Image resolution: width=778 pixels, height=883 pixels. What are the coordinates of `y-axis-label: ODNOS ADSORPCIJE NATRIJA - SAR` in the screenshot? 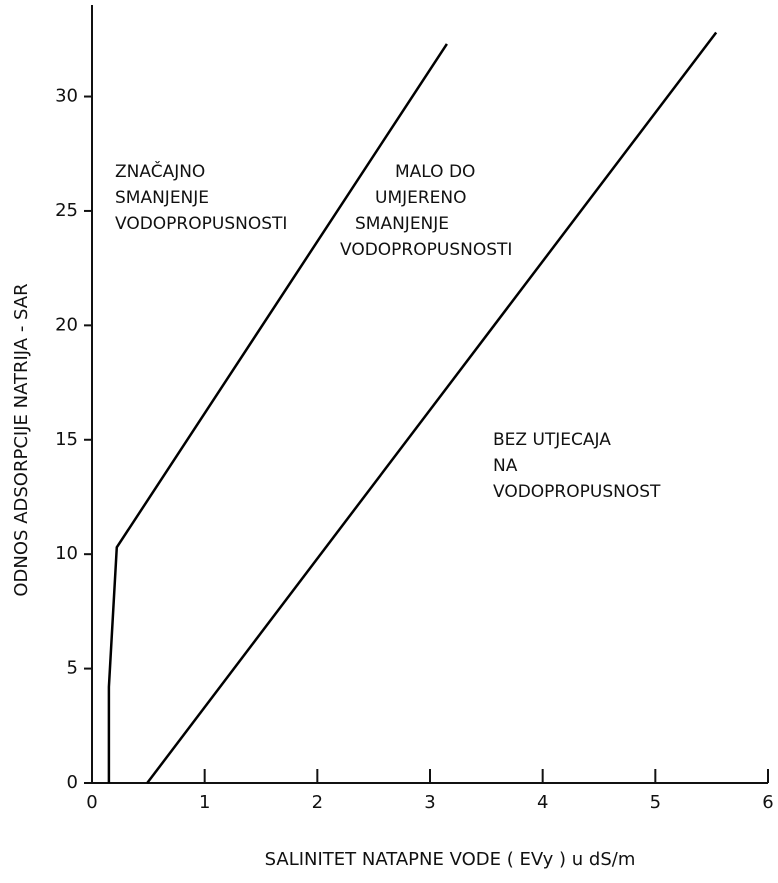 It's located at (21, 439).